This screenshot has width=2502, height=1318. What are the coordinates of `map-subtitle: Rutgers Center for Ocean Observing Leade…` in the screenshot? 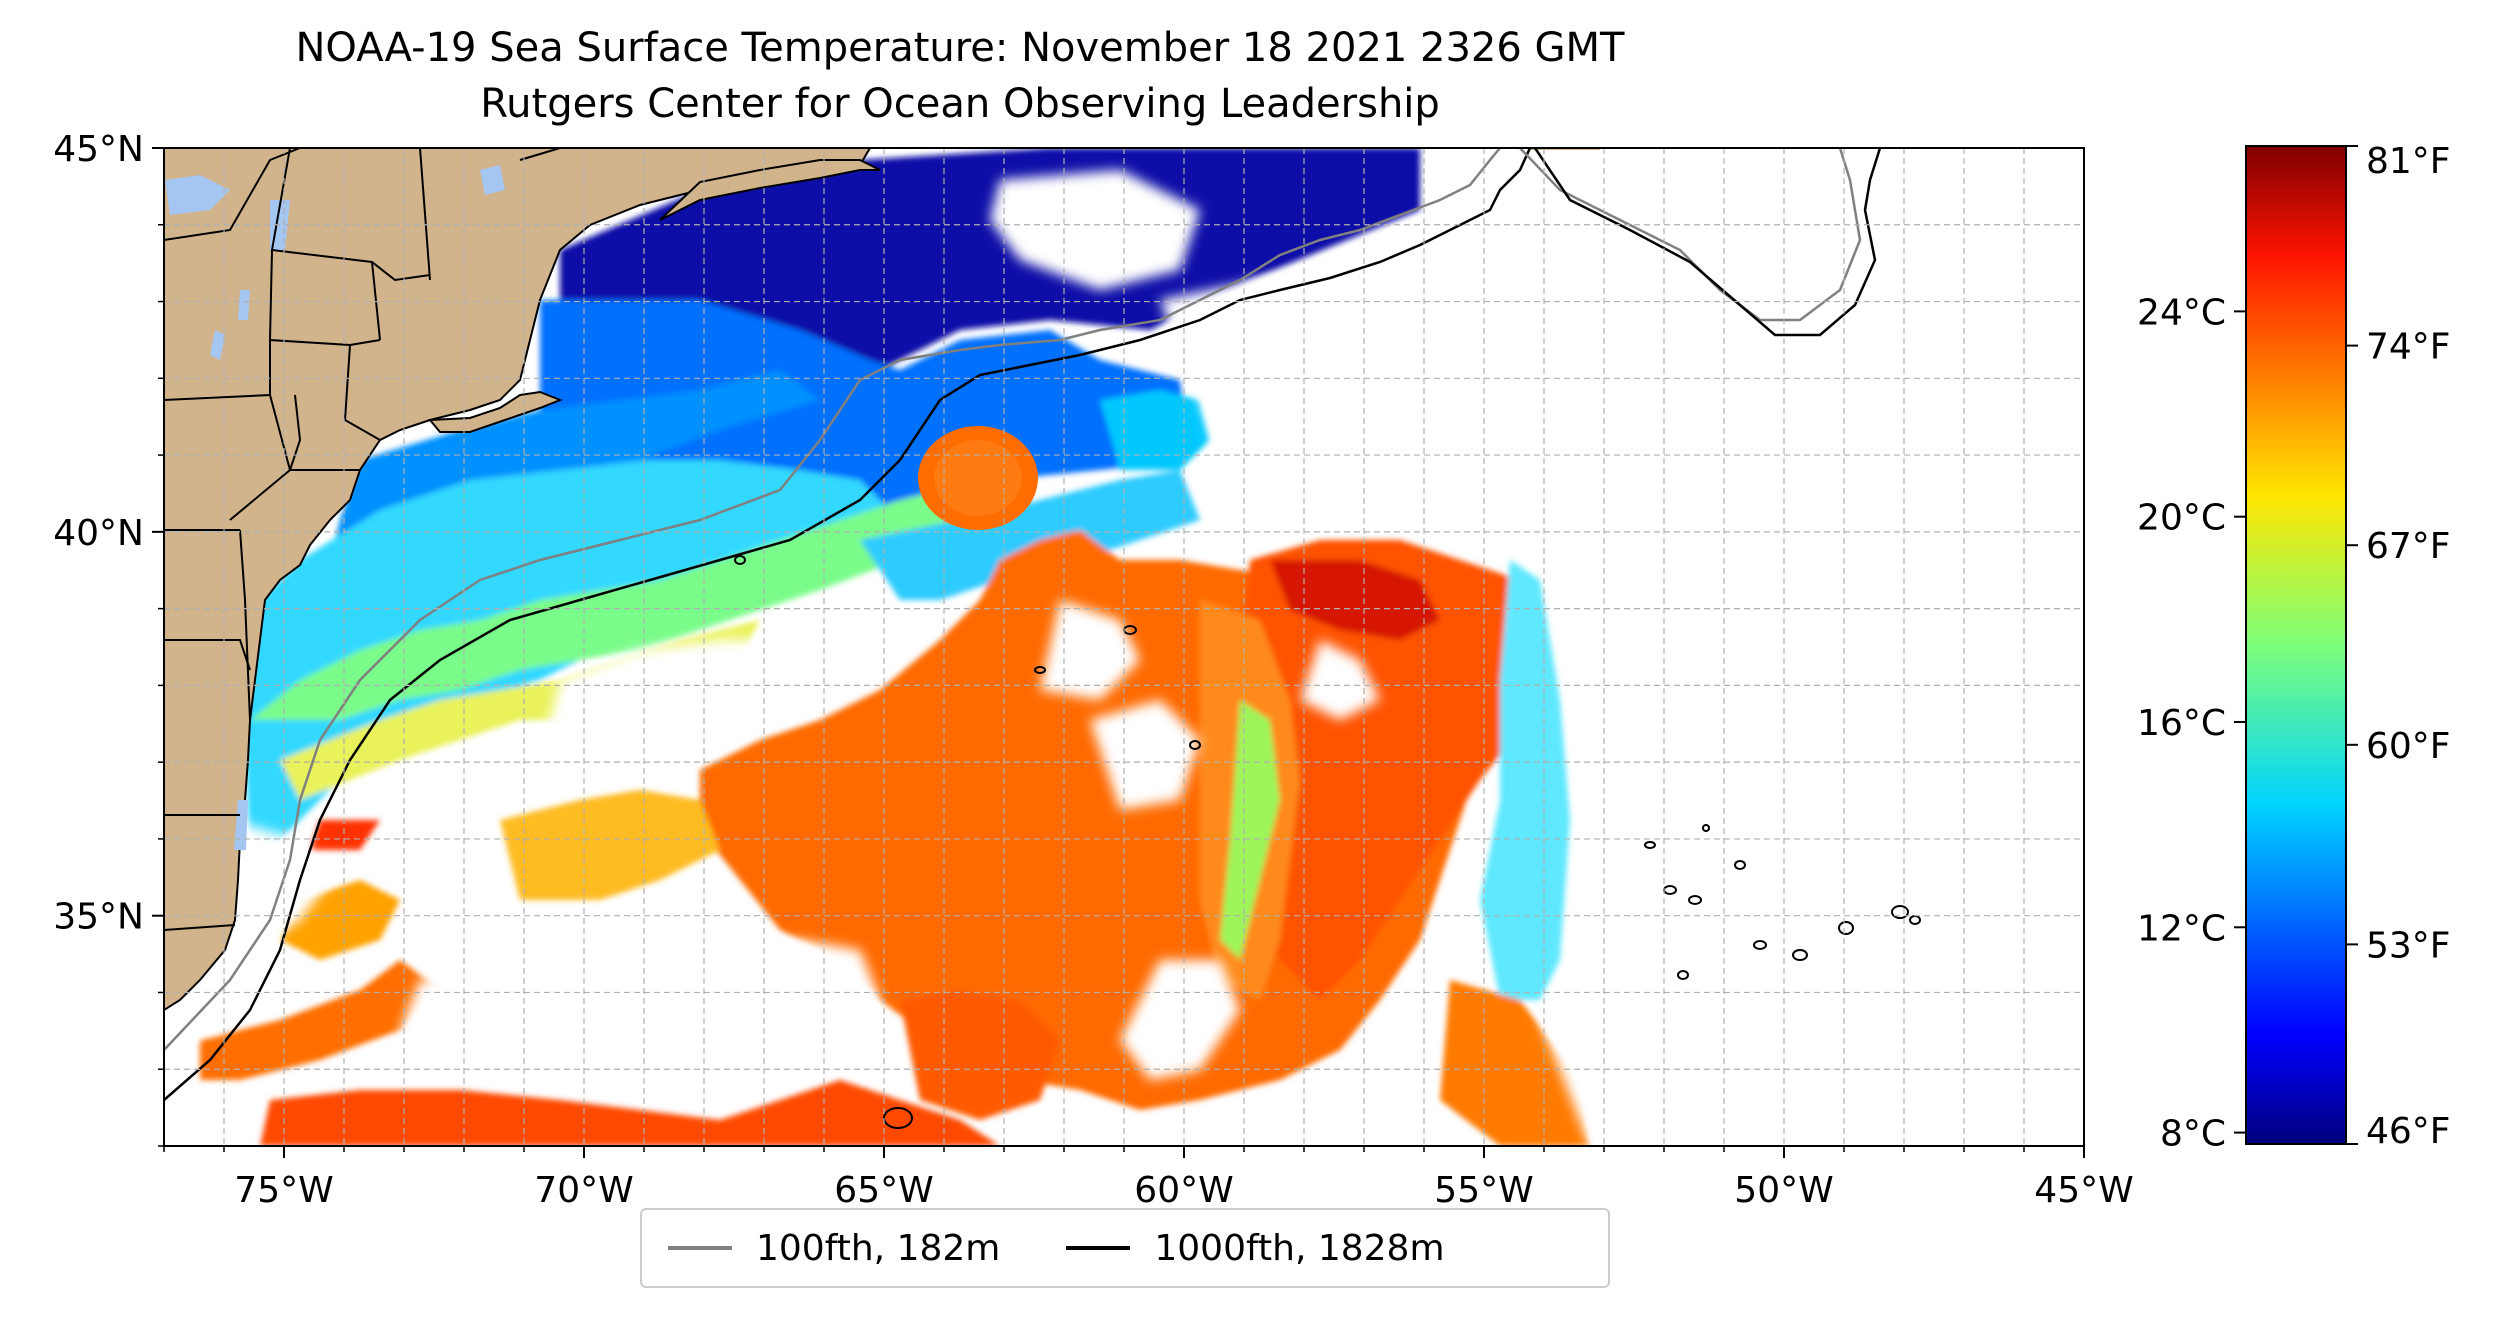 It's located at (960, 104).